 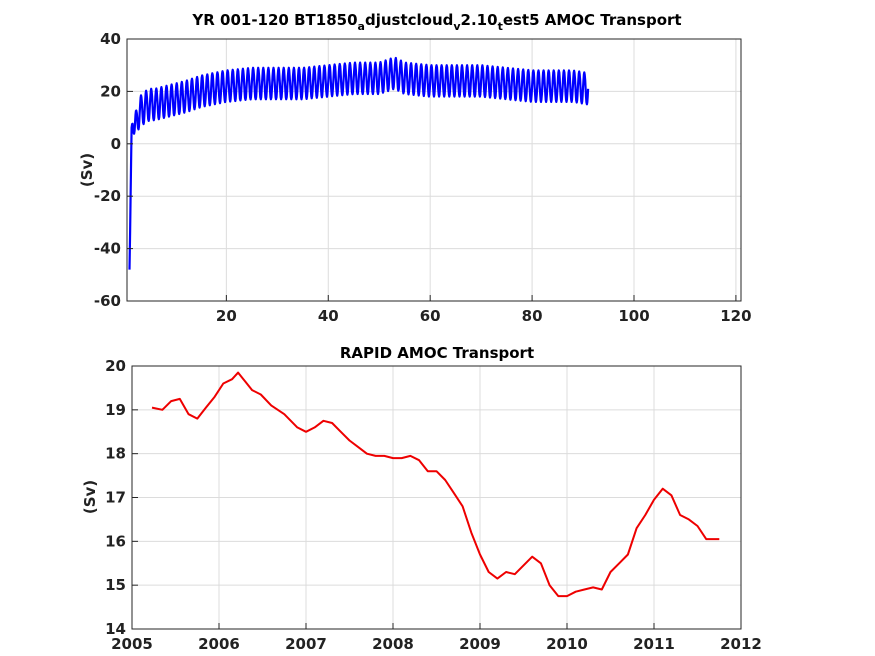 What do you see at coordinates (532, 316) in the screenshot?
I see `x-tick-label: 80` at bounding box center [532, 316].